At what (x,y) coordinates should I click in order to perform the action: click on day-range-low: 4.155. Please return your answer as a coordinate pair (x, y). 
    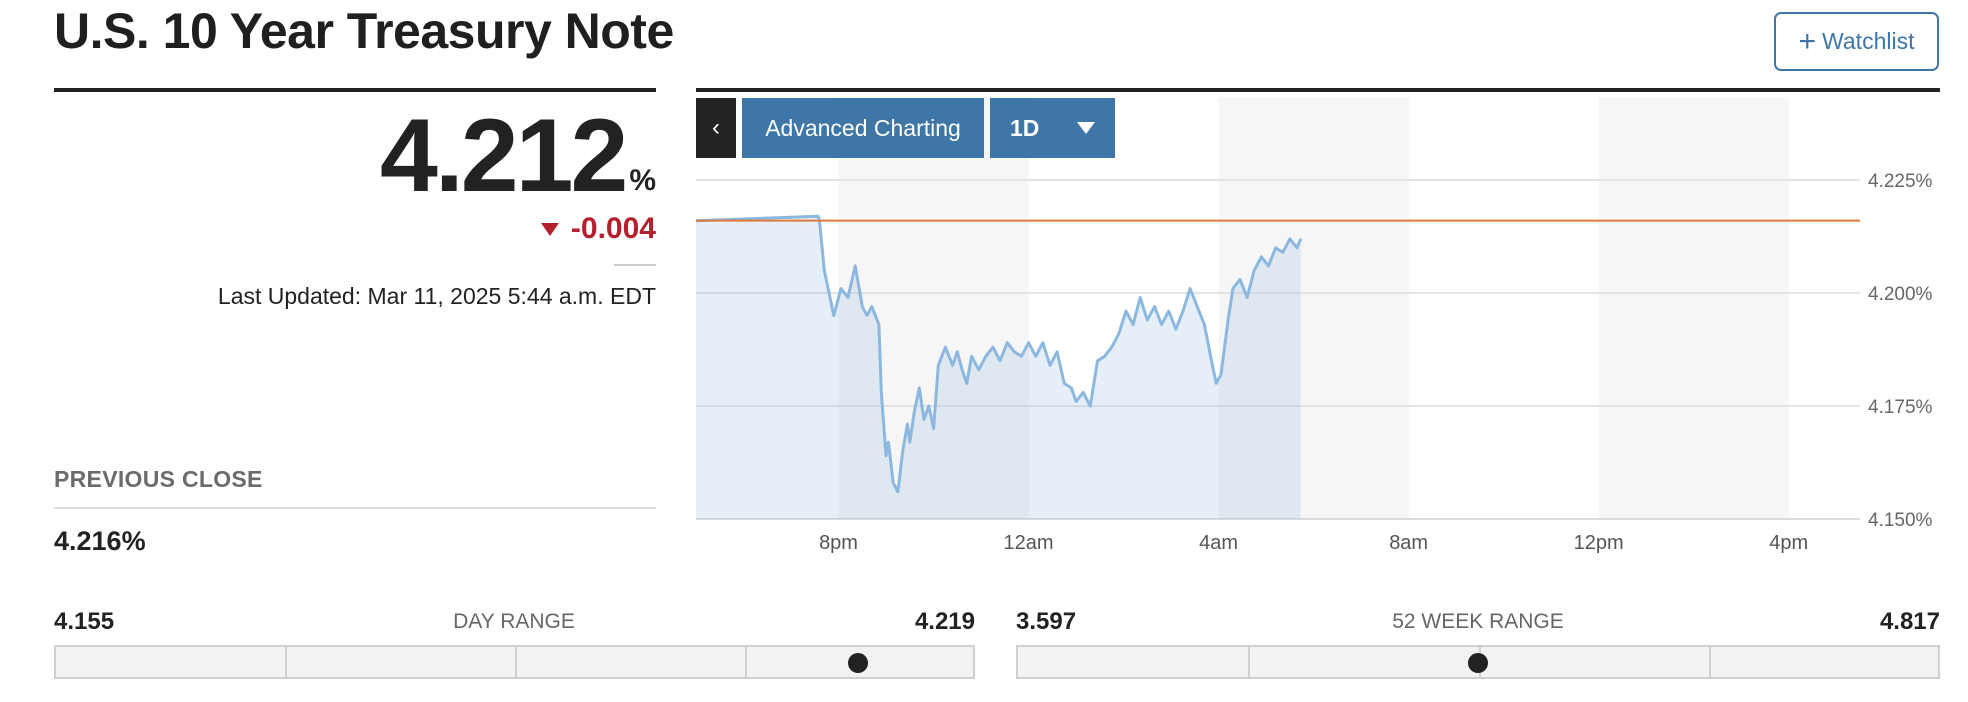
    Looking at the image, I should click on (84, 621).